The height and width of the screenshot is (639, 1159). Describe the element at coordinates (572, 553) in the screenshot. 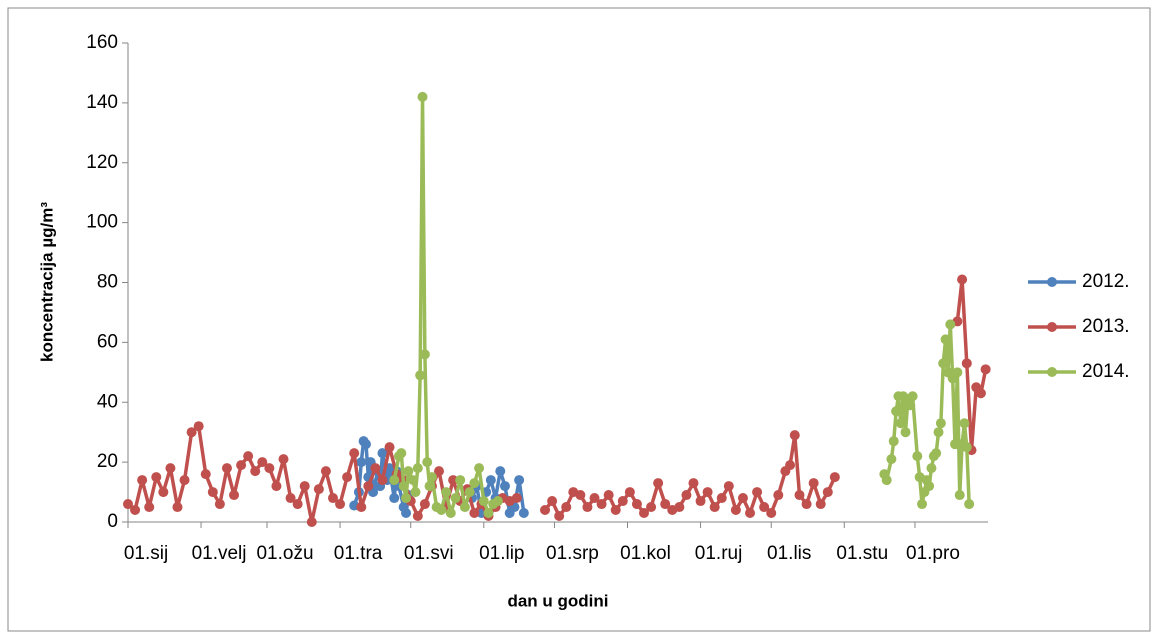

I see `x-tick-label: 01.srp` at that location.